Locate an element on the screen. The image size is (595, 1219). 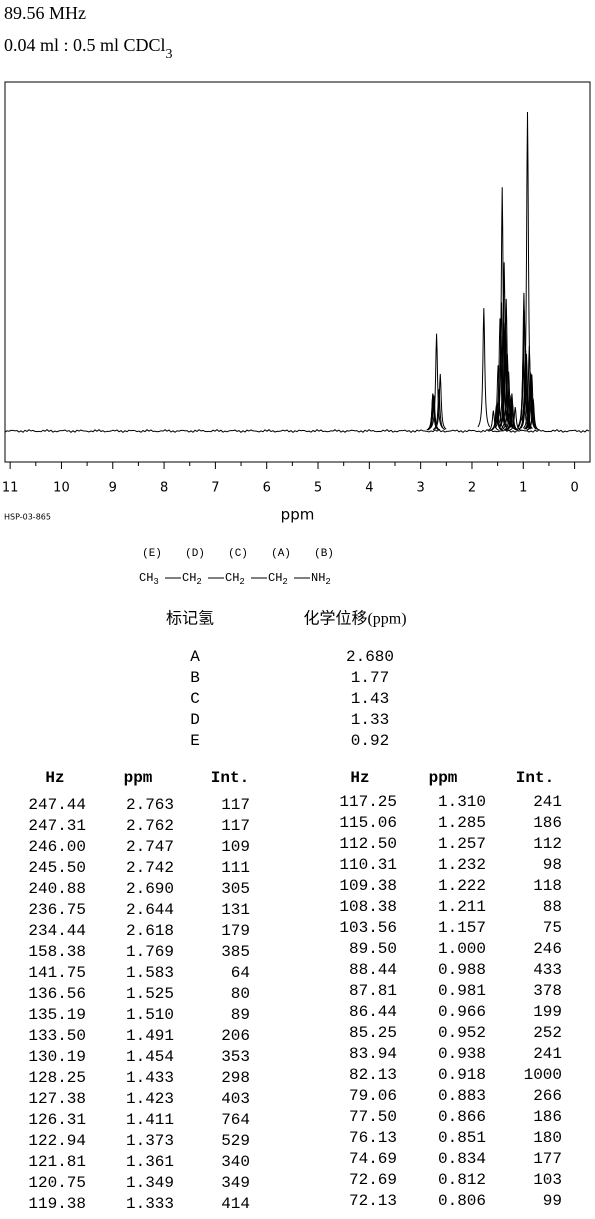
peak-hz: 82.13 is located at coordinates (373, 1075).